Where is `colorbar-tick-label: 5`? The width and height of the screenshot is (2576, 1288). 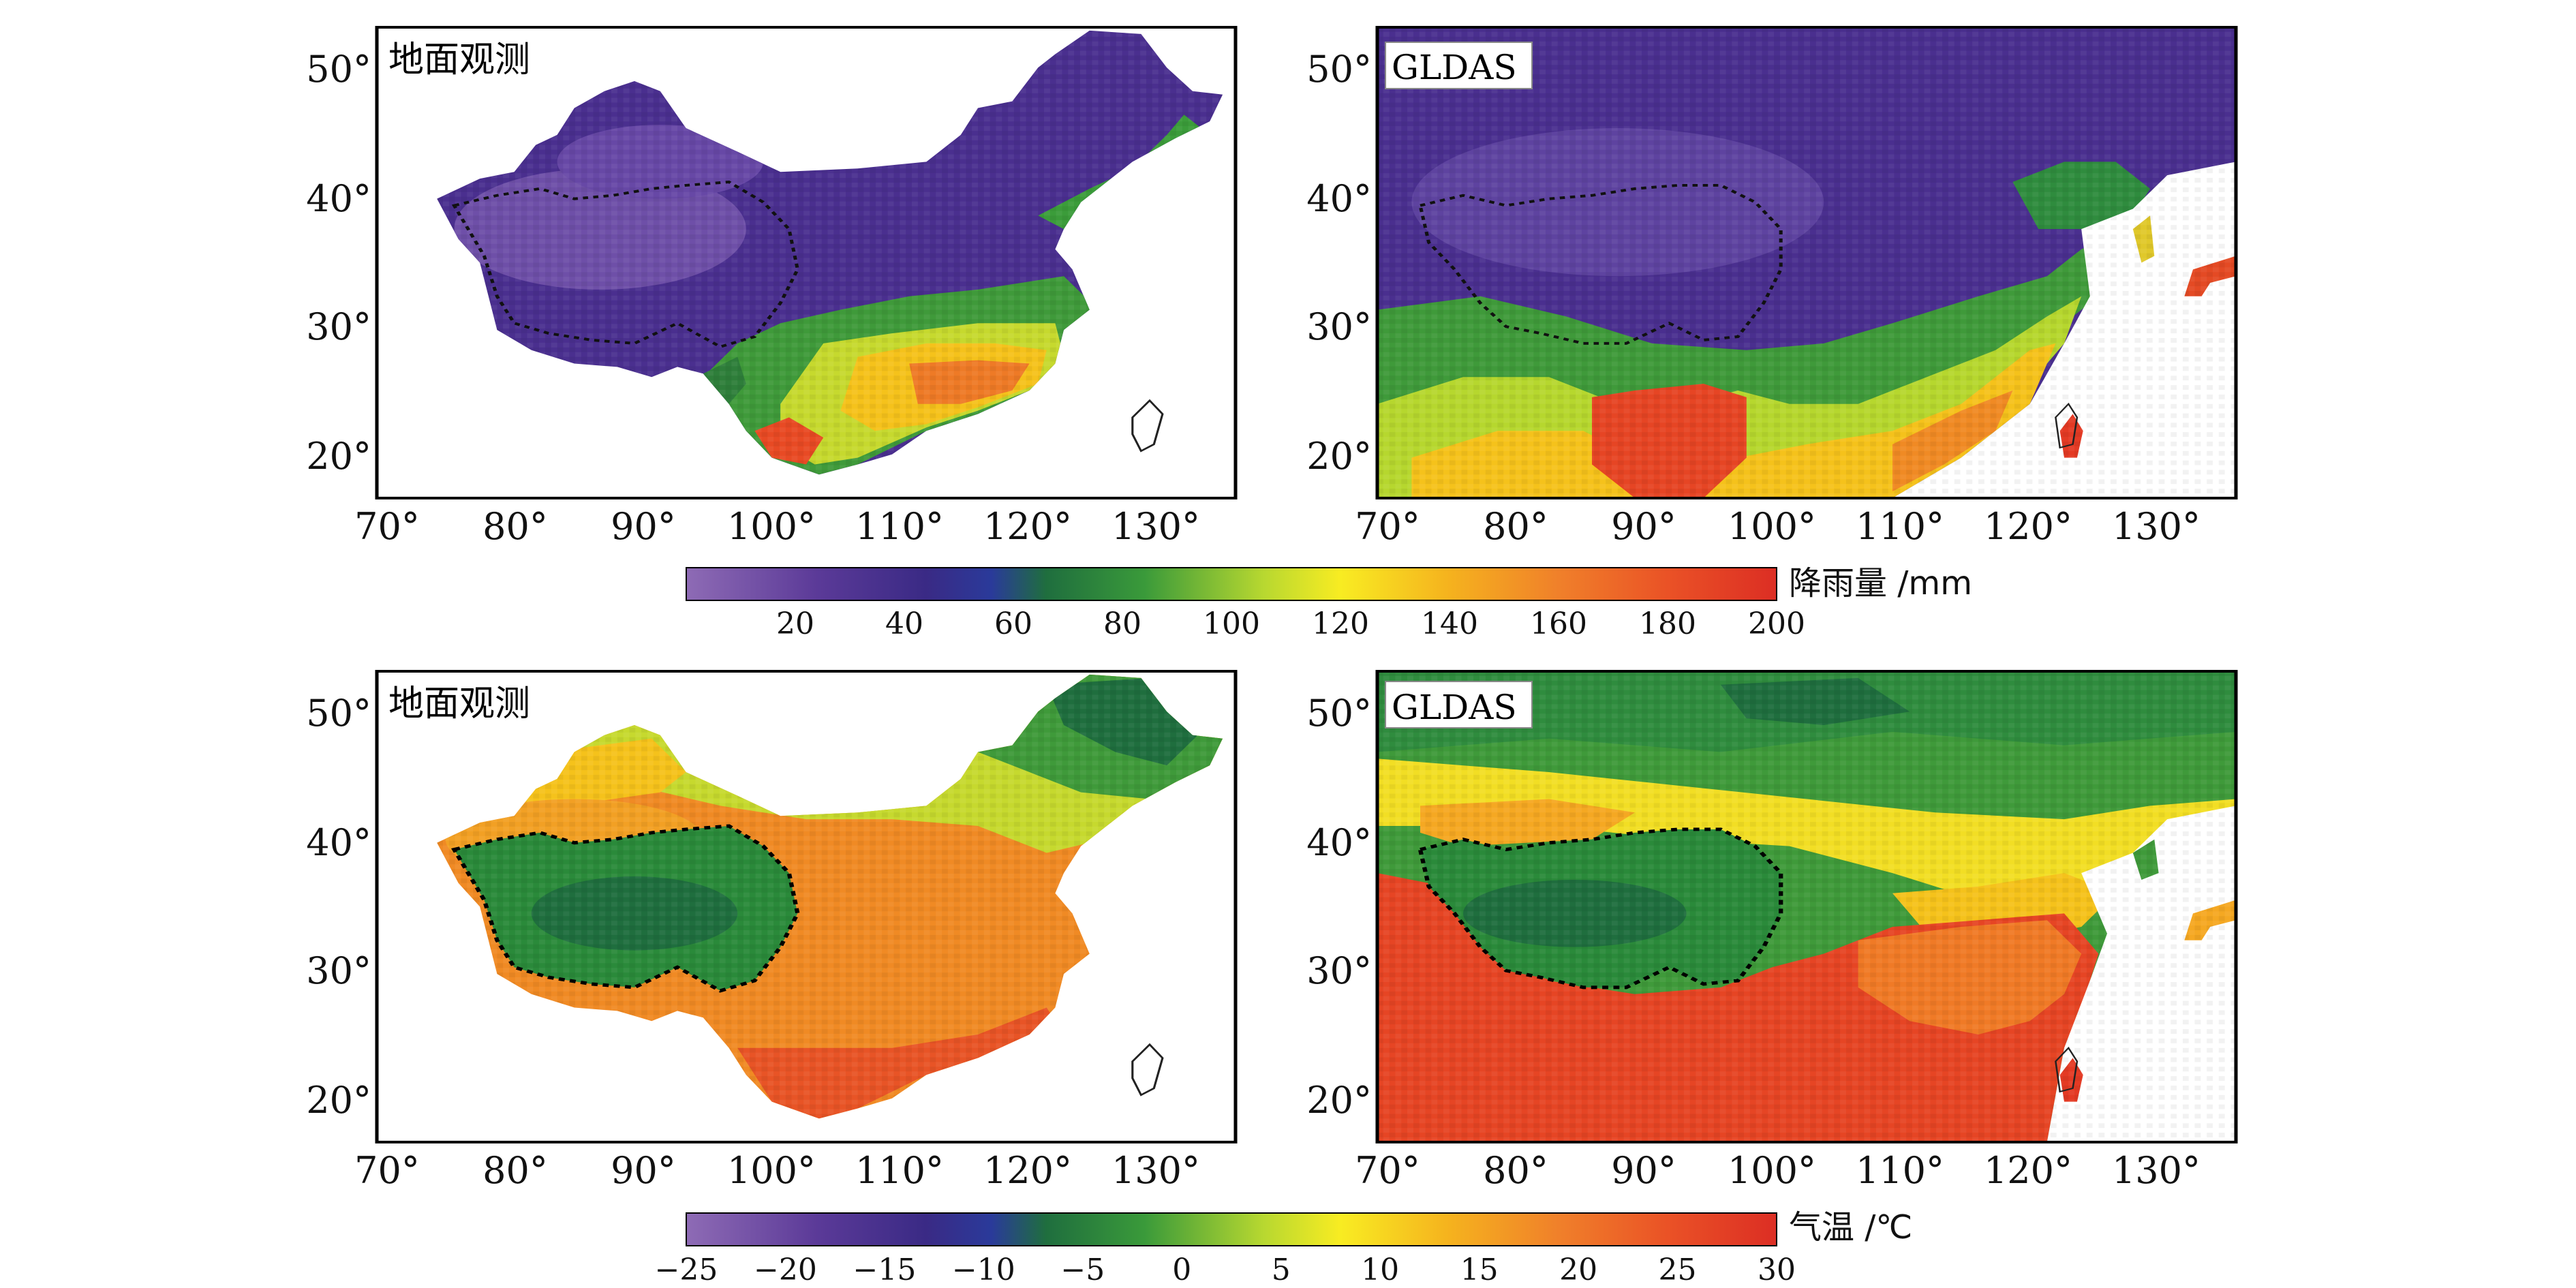
colorbar-tick-label: 5 is located at coordinates (1281, 1270).